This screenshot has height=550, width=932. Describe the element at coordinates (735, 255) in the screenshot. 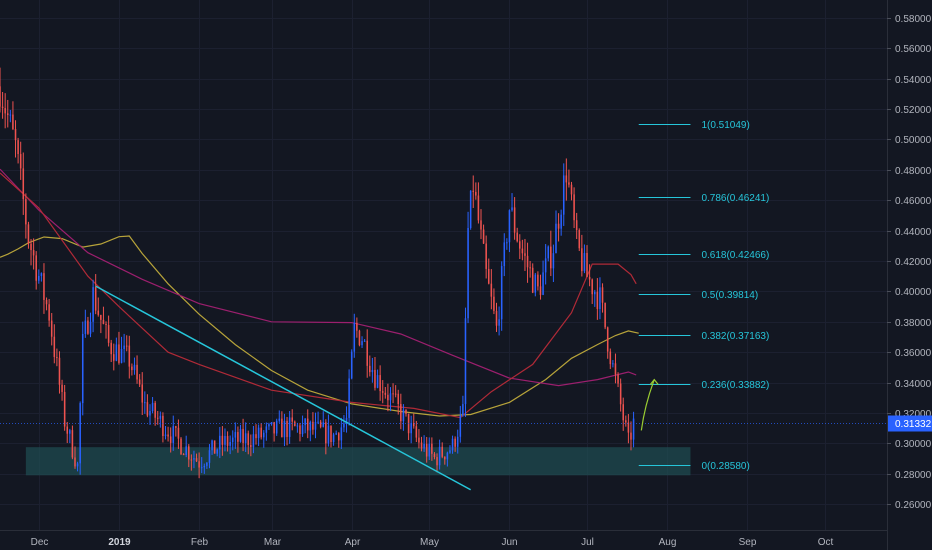

I see `fib-level-label: 0.618(0.42466)` at that location.